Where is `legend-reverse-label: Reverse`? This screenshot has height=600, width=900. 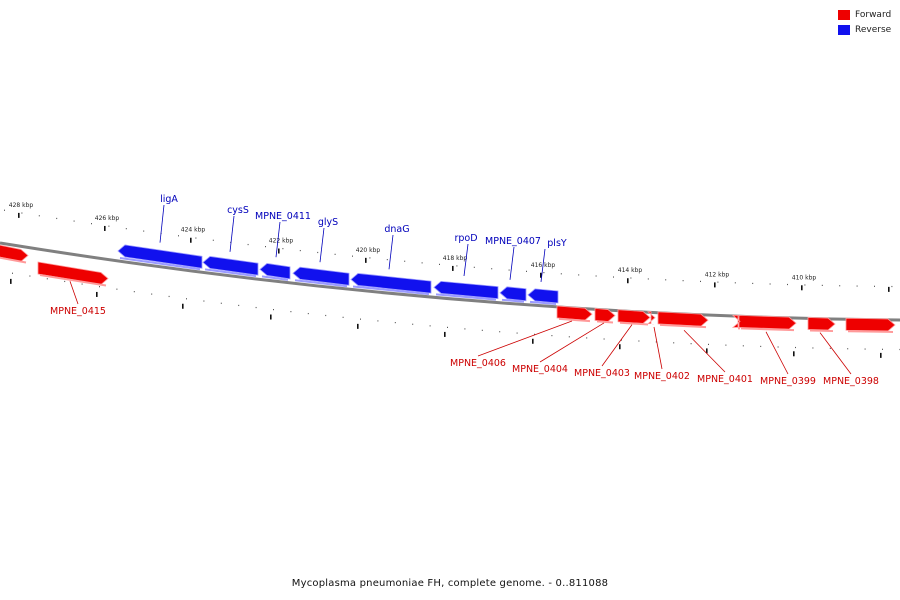 legend-reverse-label: Reverse is located at coordinates (873, 30).